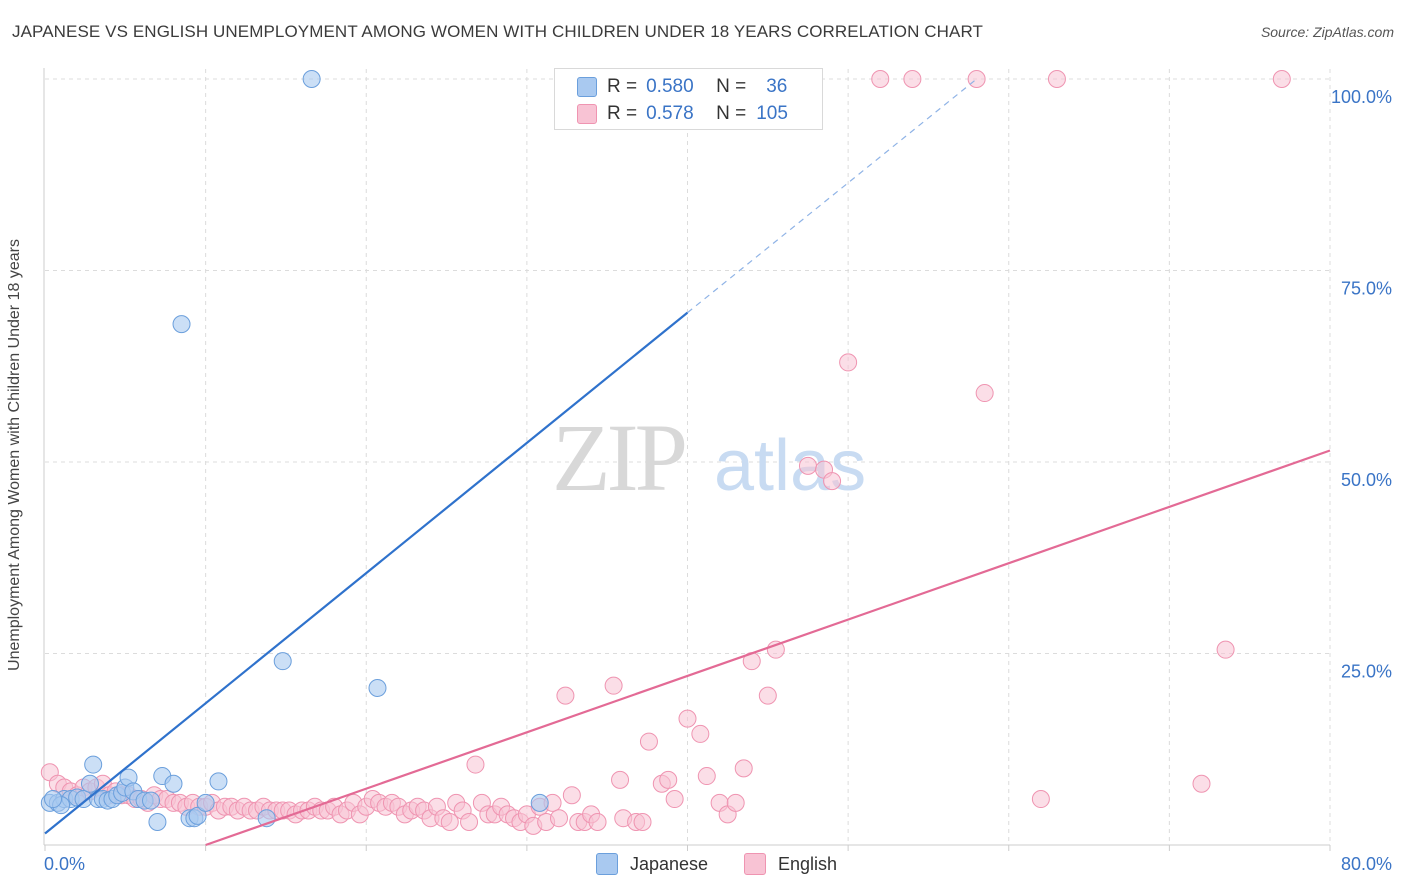 This screenshot has height=892, width=1406. What do you see at coordinates (777, 86) in the screenshot?
I see `japanese-n-value: 36` at bounding box center [777, 86].